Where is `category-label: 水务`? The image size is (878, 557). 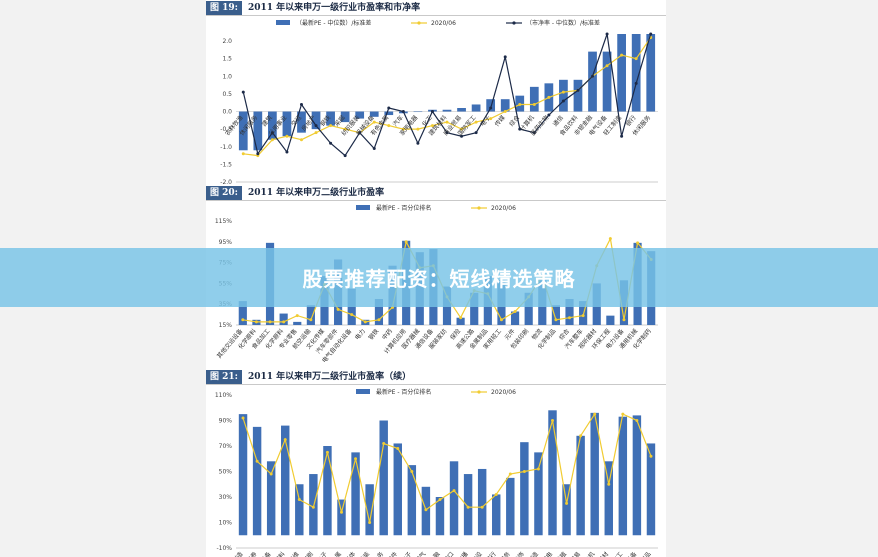 category-label: 水务 is located at coordinates (378, 553).